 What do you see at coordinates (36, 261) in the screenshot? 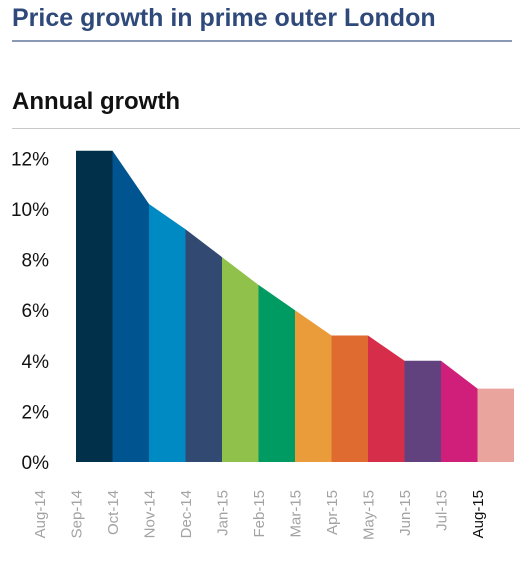
I see `y-tick-label: 8%` at bounding box center [36, 261].